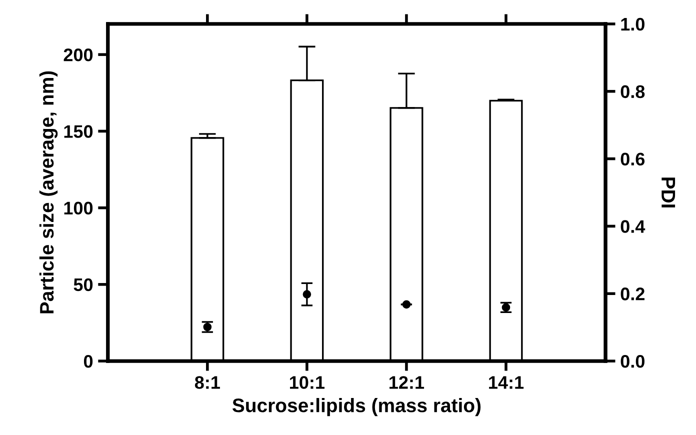  Describe the element at coordinates (307, 382) in the screenshot. I see `x-tick-label: 10:1` at that location.